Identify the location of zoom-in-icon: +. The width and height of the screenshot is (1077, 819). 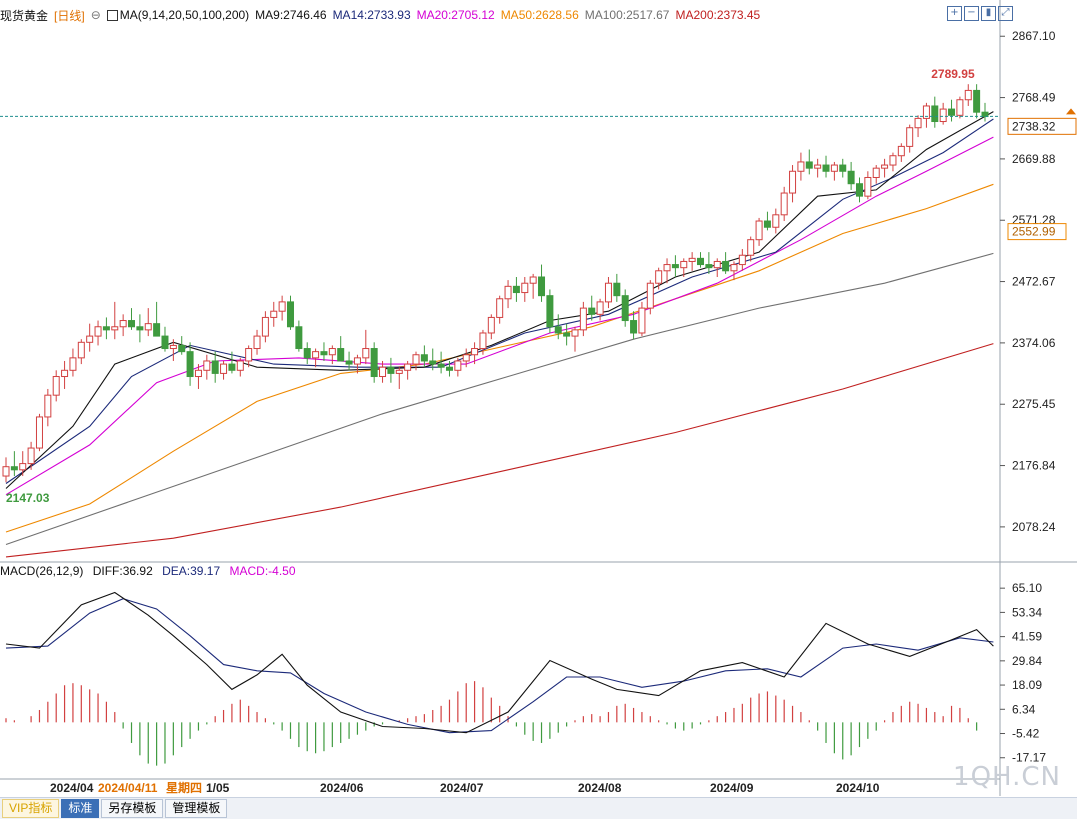
(954, 13).